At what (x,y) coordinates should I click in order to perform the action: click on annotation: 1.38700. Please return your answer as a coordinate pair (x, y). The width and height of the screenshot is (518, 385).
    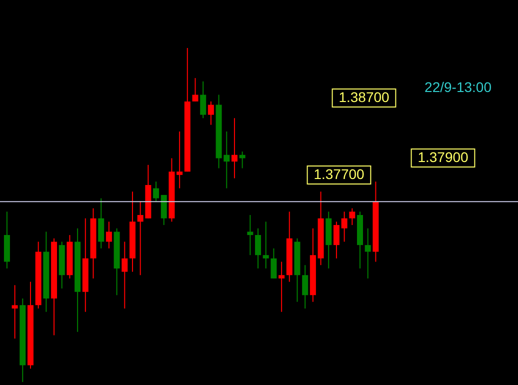
    Looking at the image, I should click on (364, 97).